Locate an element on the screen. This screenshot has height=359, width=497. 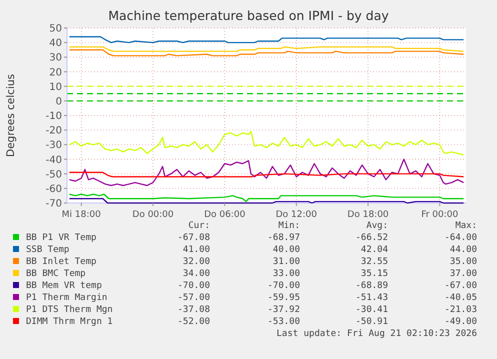
text: -21.03 is located at coordinates (460, 310).